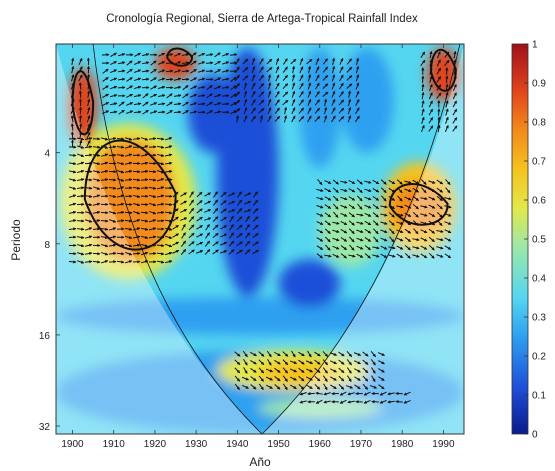  I want to click on x-tick-label: 1950, so click(278, 444).